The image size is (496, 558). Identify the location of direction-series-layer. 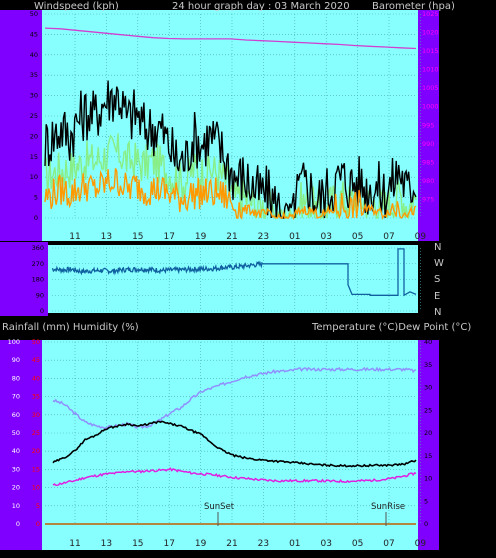
(234, 272).